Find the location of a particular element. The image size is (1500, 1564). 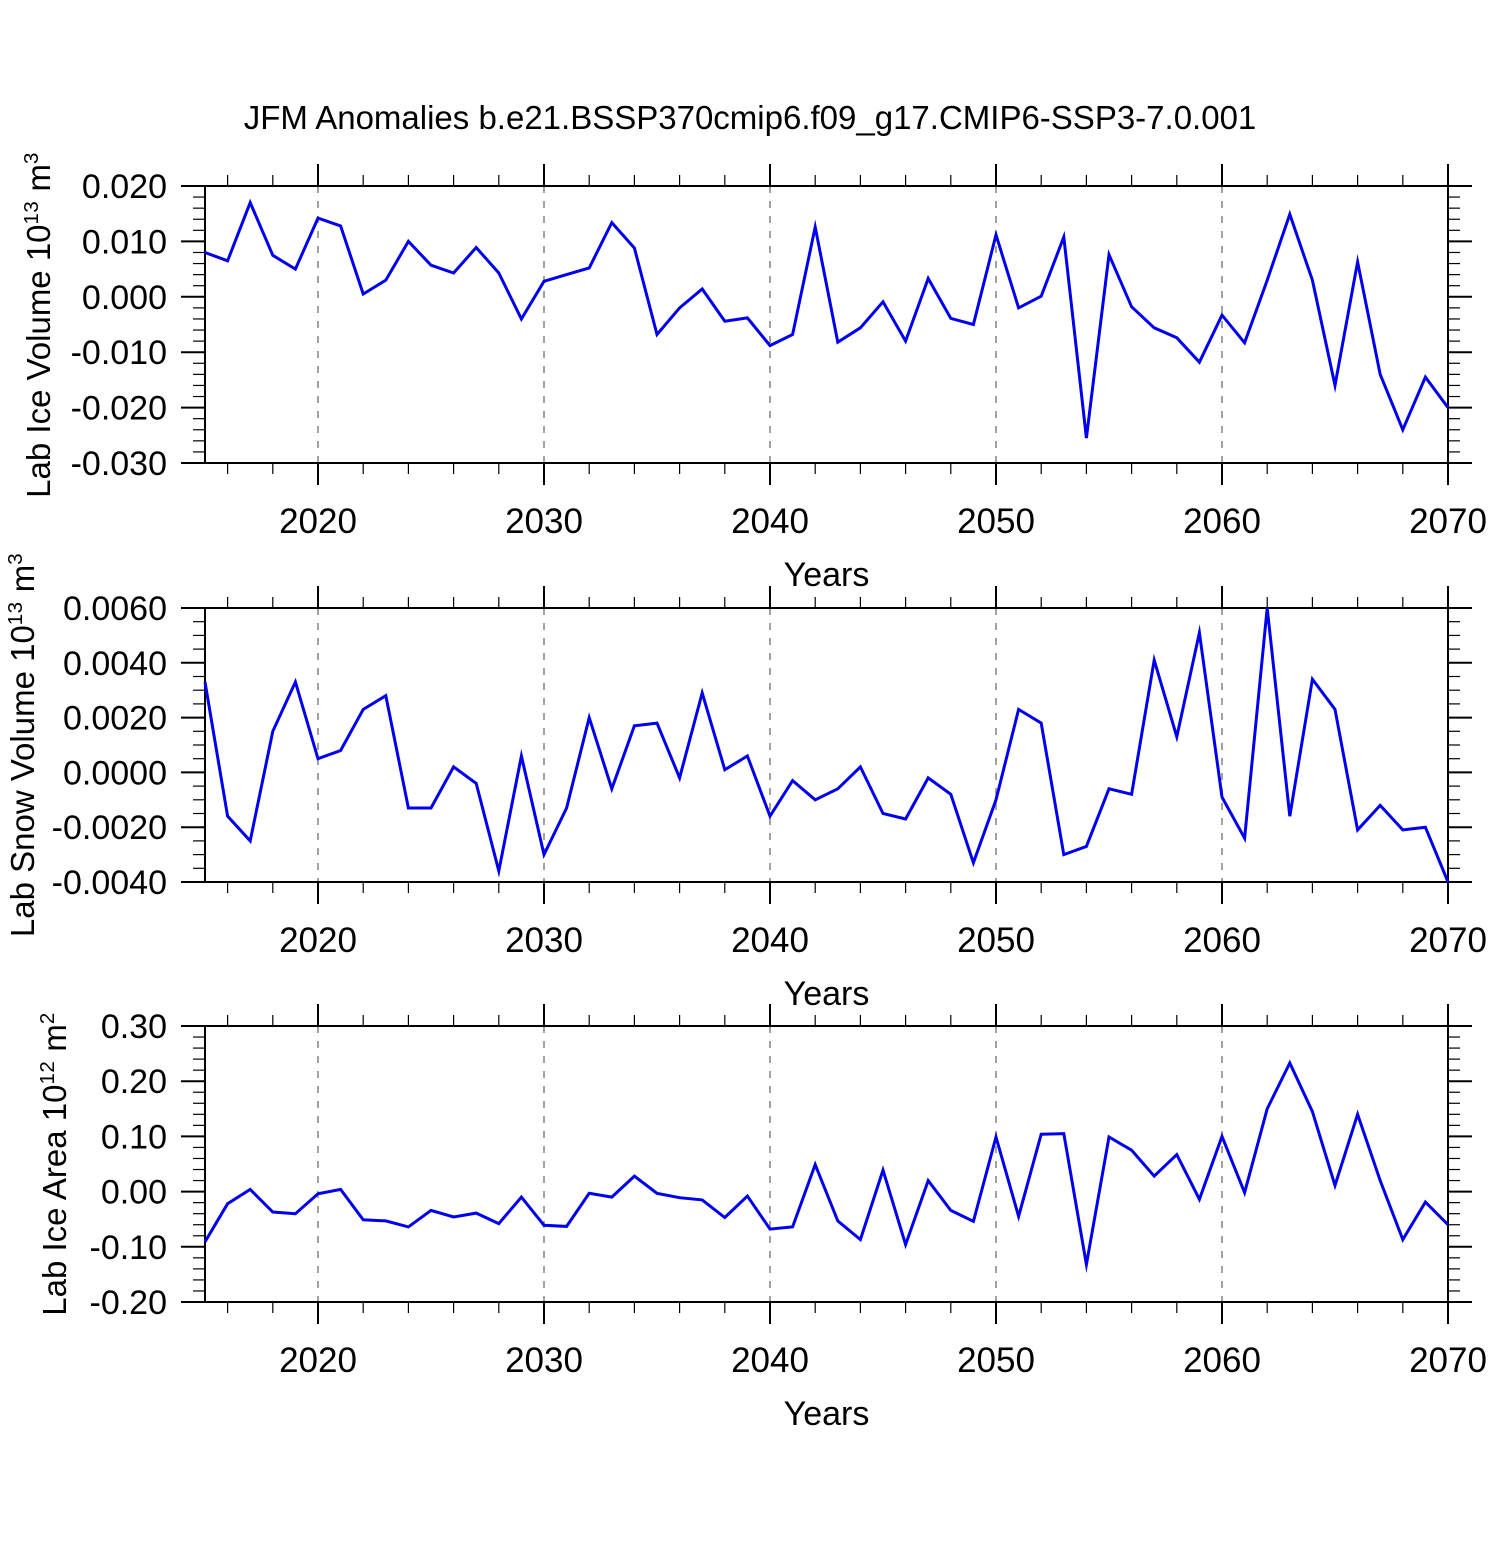

superscript-text: 2 is located at coordinates (47, 1018).